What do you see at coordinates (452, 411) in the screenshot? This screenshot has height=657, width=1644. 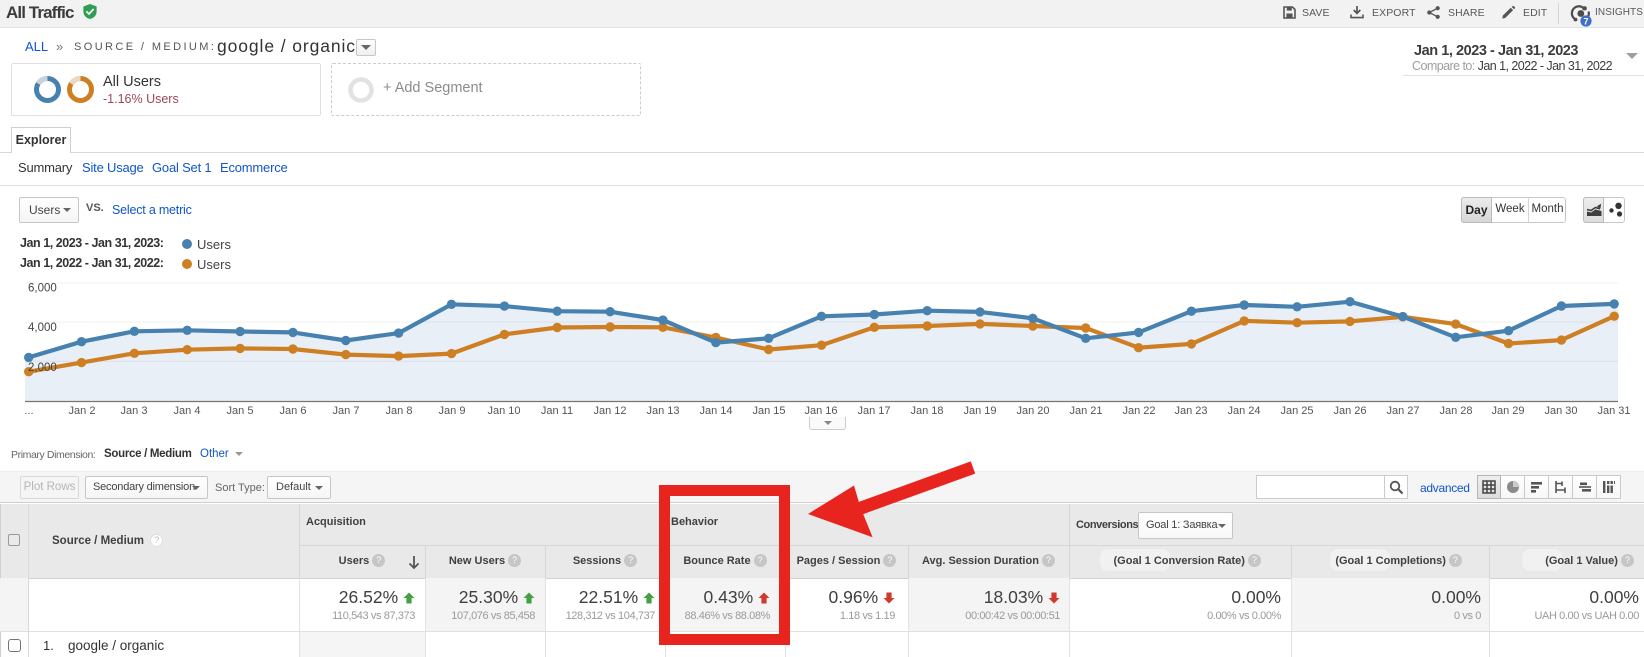 I see `svg-text: Jan 9` at bounding box center [452, 411].